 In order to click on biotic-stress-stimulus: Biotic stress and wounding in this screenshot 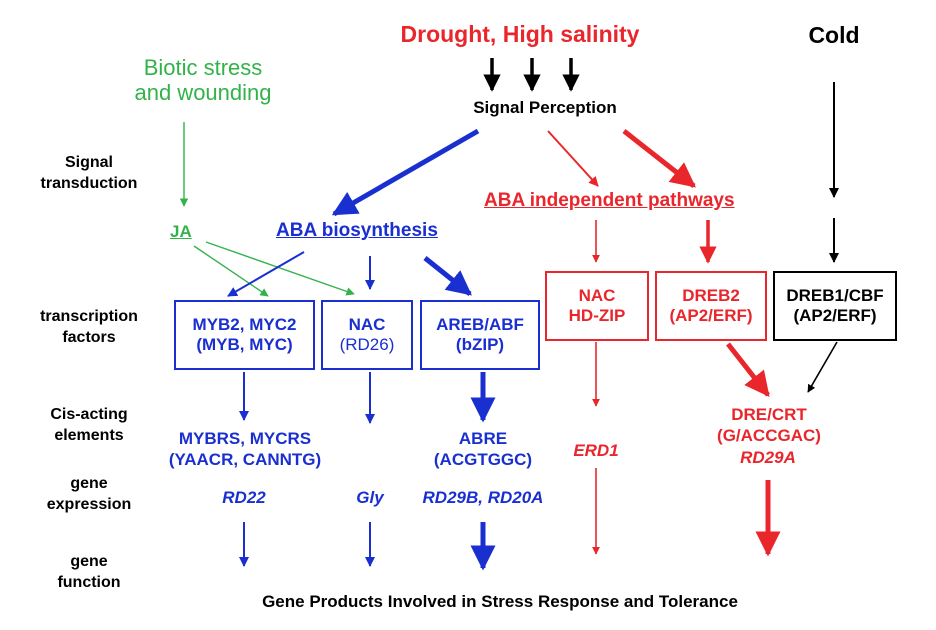, I will do `click(203, 80)`.